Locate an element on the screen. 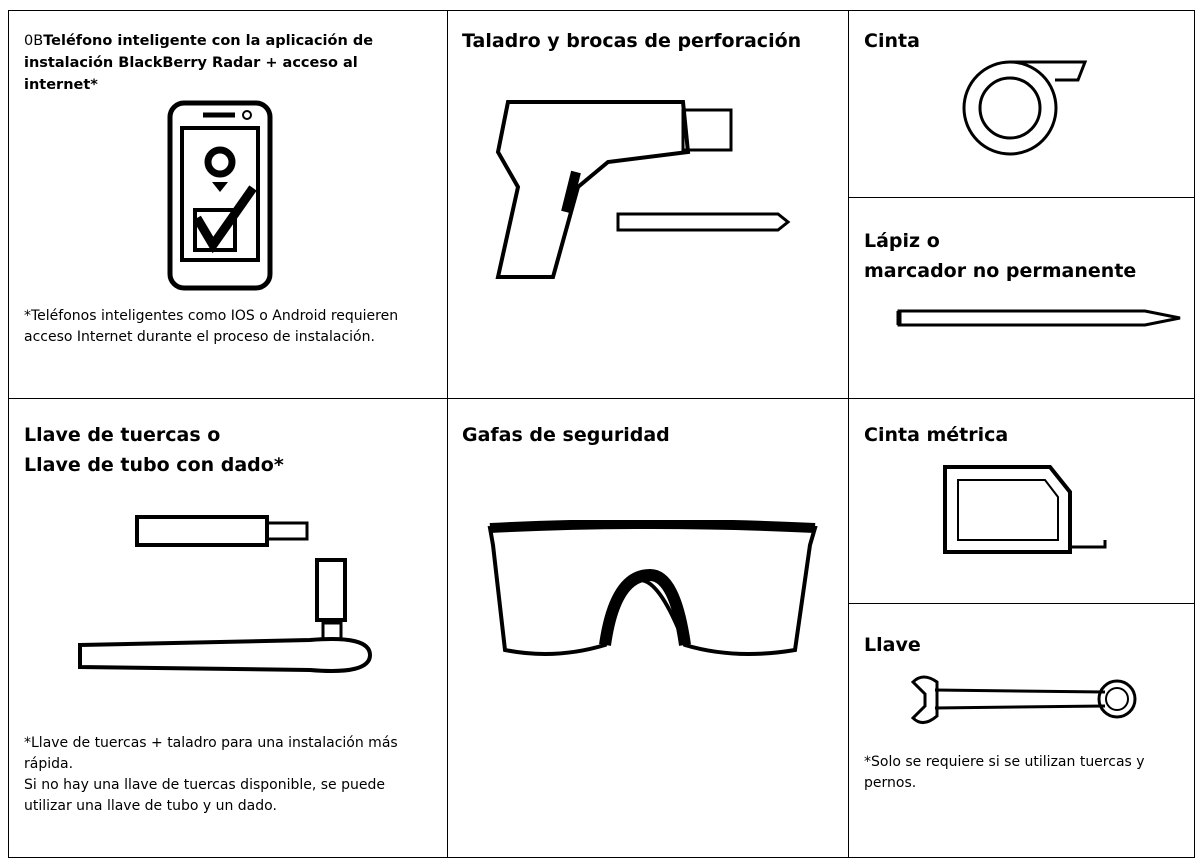 This screenshot has width=1195, height=858. glasses-icon is located at coordinates (652, 588).